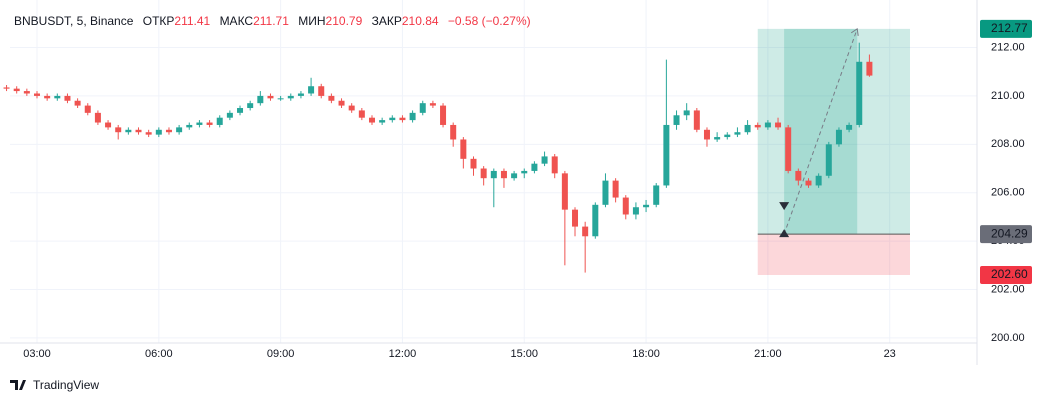 This screenshot has width=1047, height=404. I want to click on y-tick-label: 202.00, so click(1008, 289).